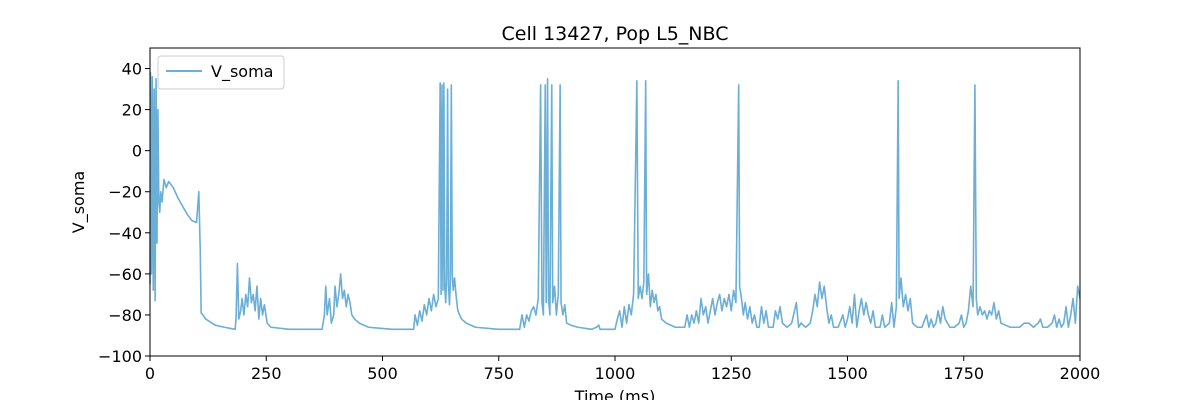 This screenshot has width=1200, height=400. Describe the element at coordinates (1080, 373) in the screenshot. I see `x-tick-label: 2000` at that location.